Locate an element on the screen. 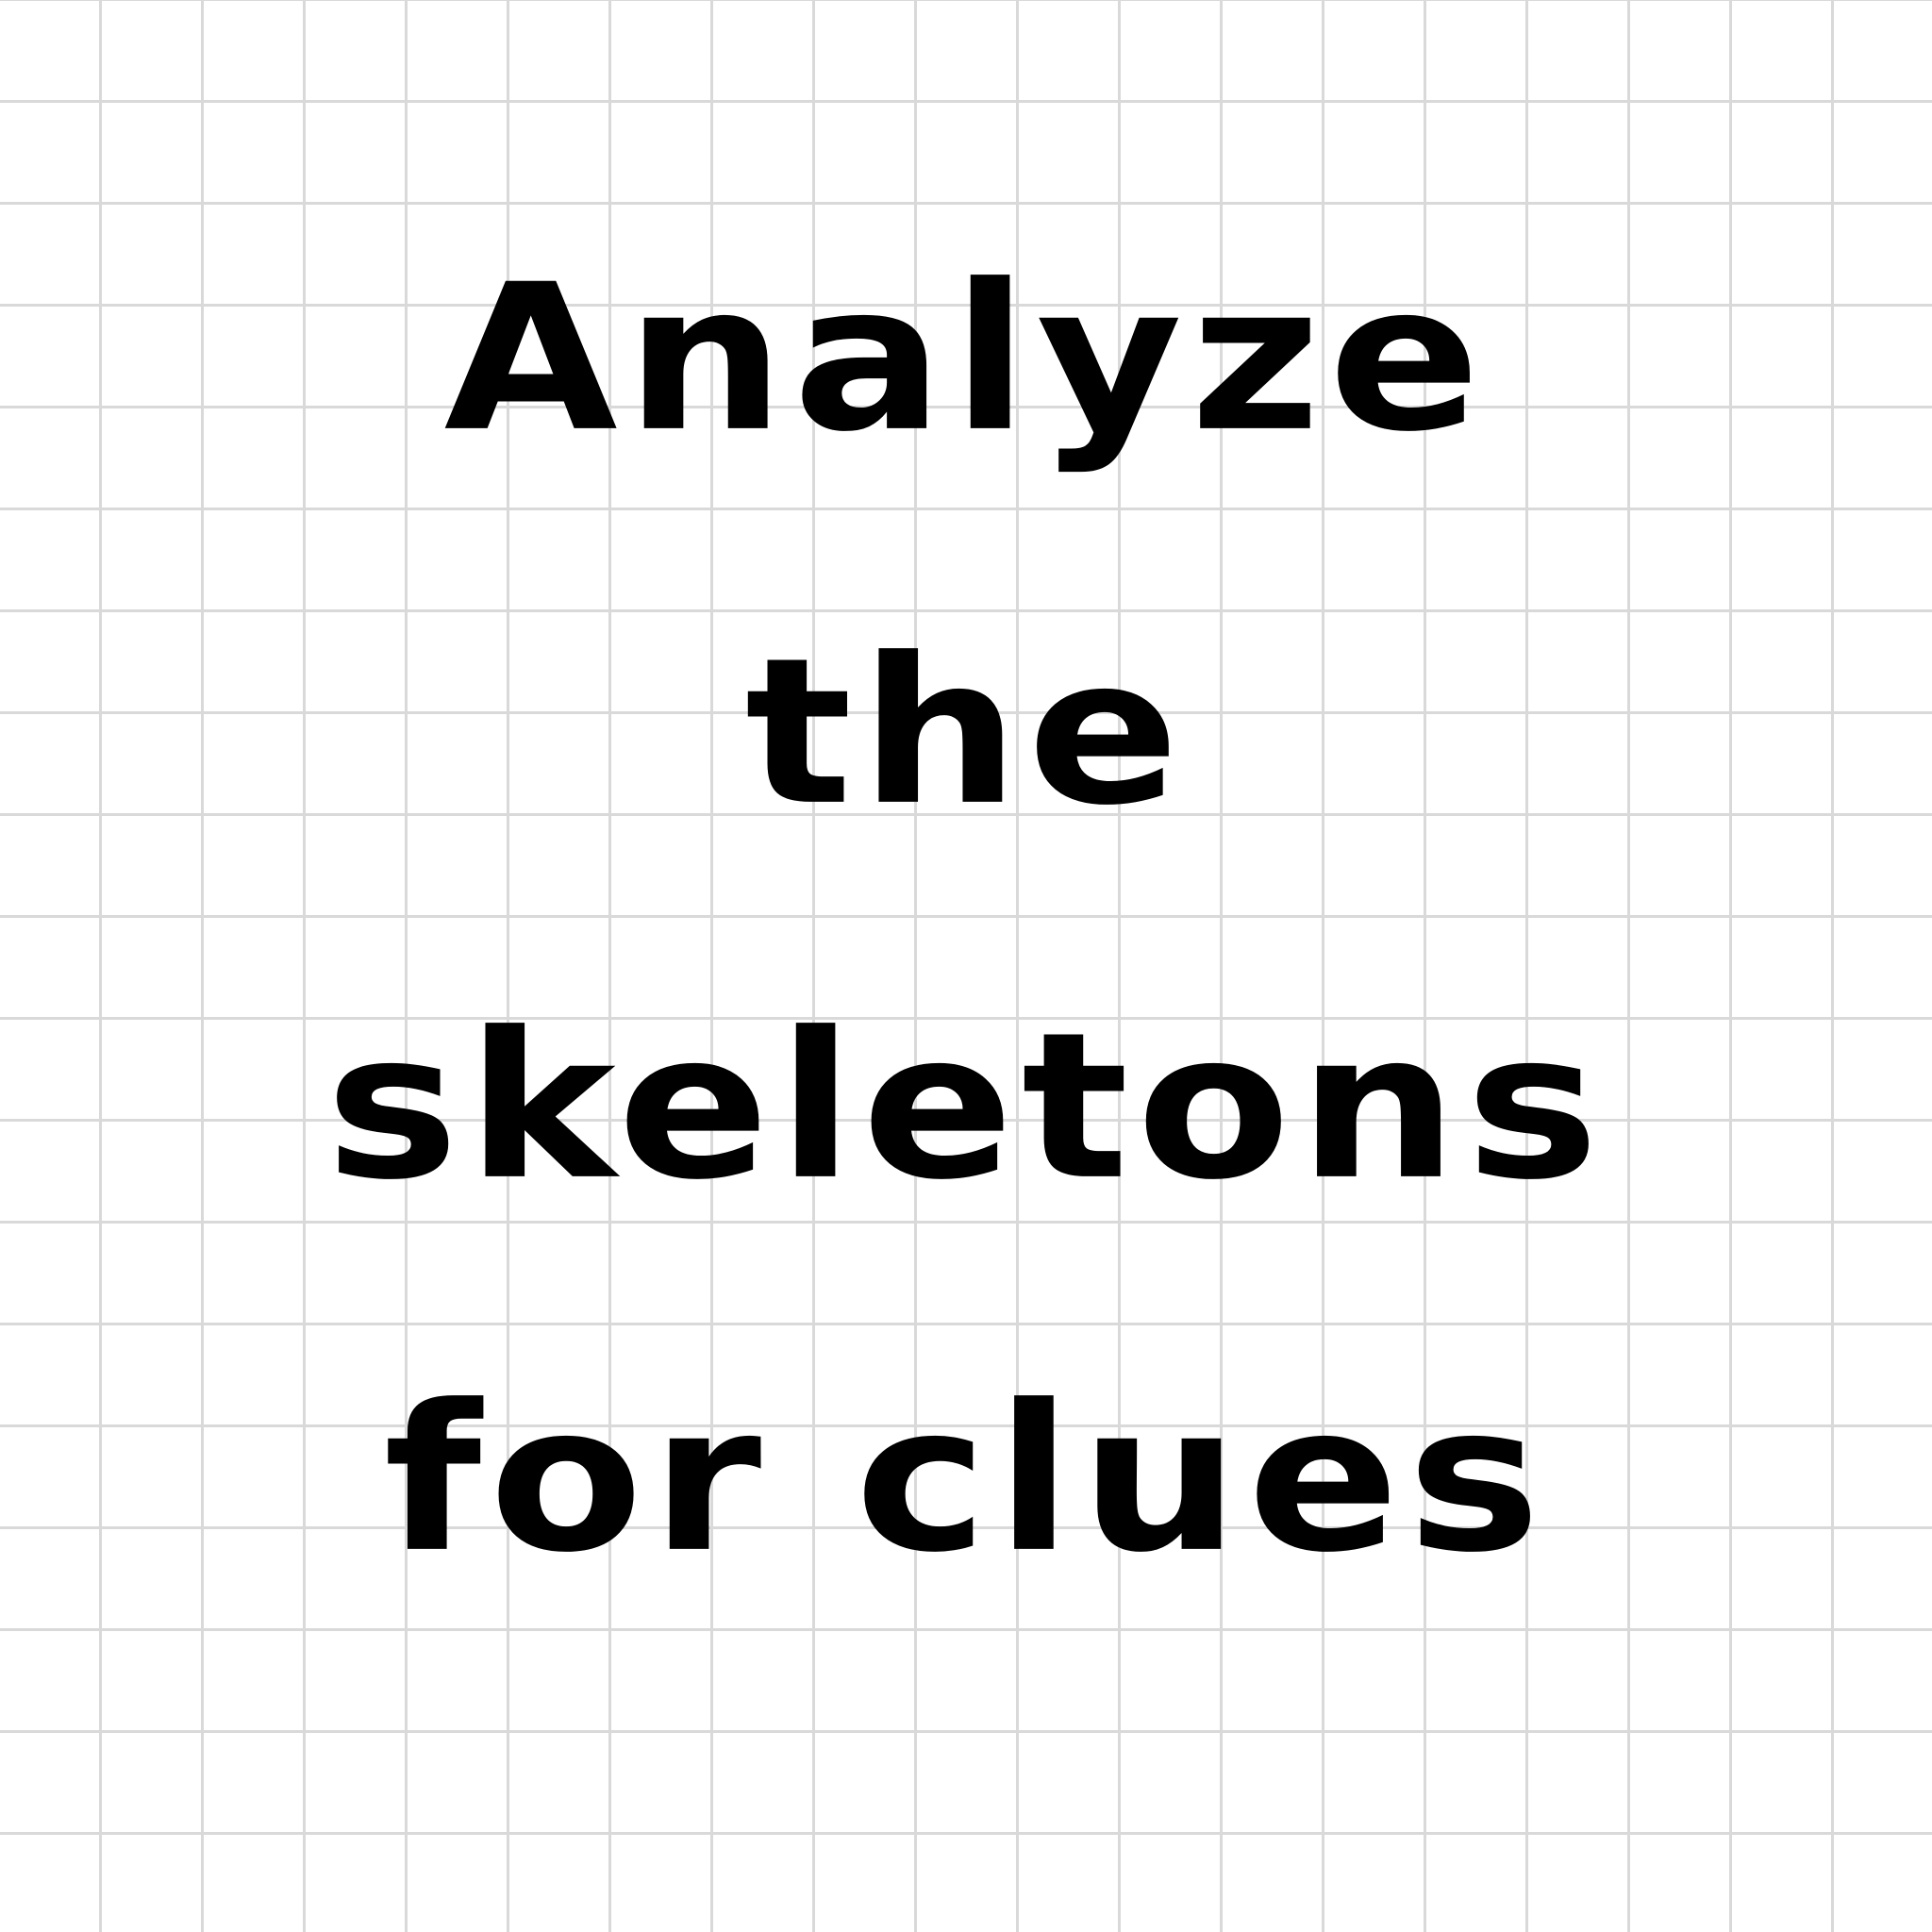  headline-line-2: the is located at coordinates (966, 732).